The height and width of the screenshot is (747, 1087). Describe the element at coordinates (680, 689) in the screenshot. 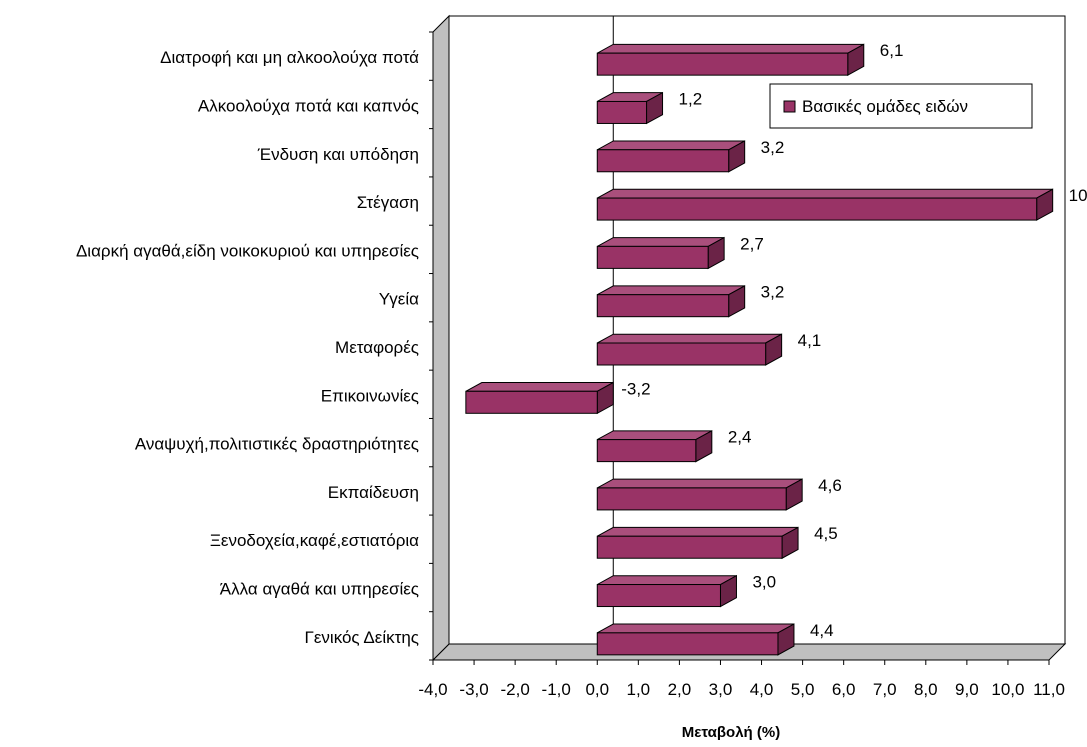

I see `x-tick-label: 2,0` at that location.